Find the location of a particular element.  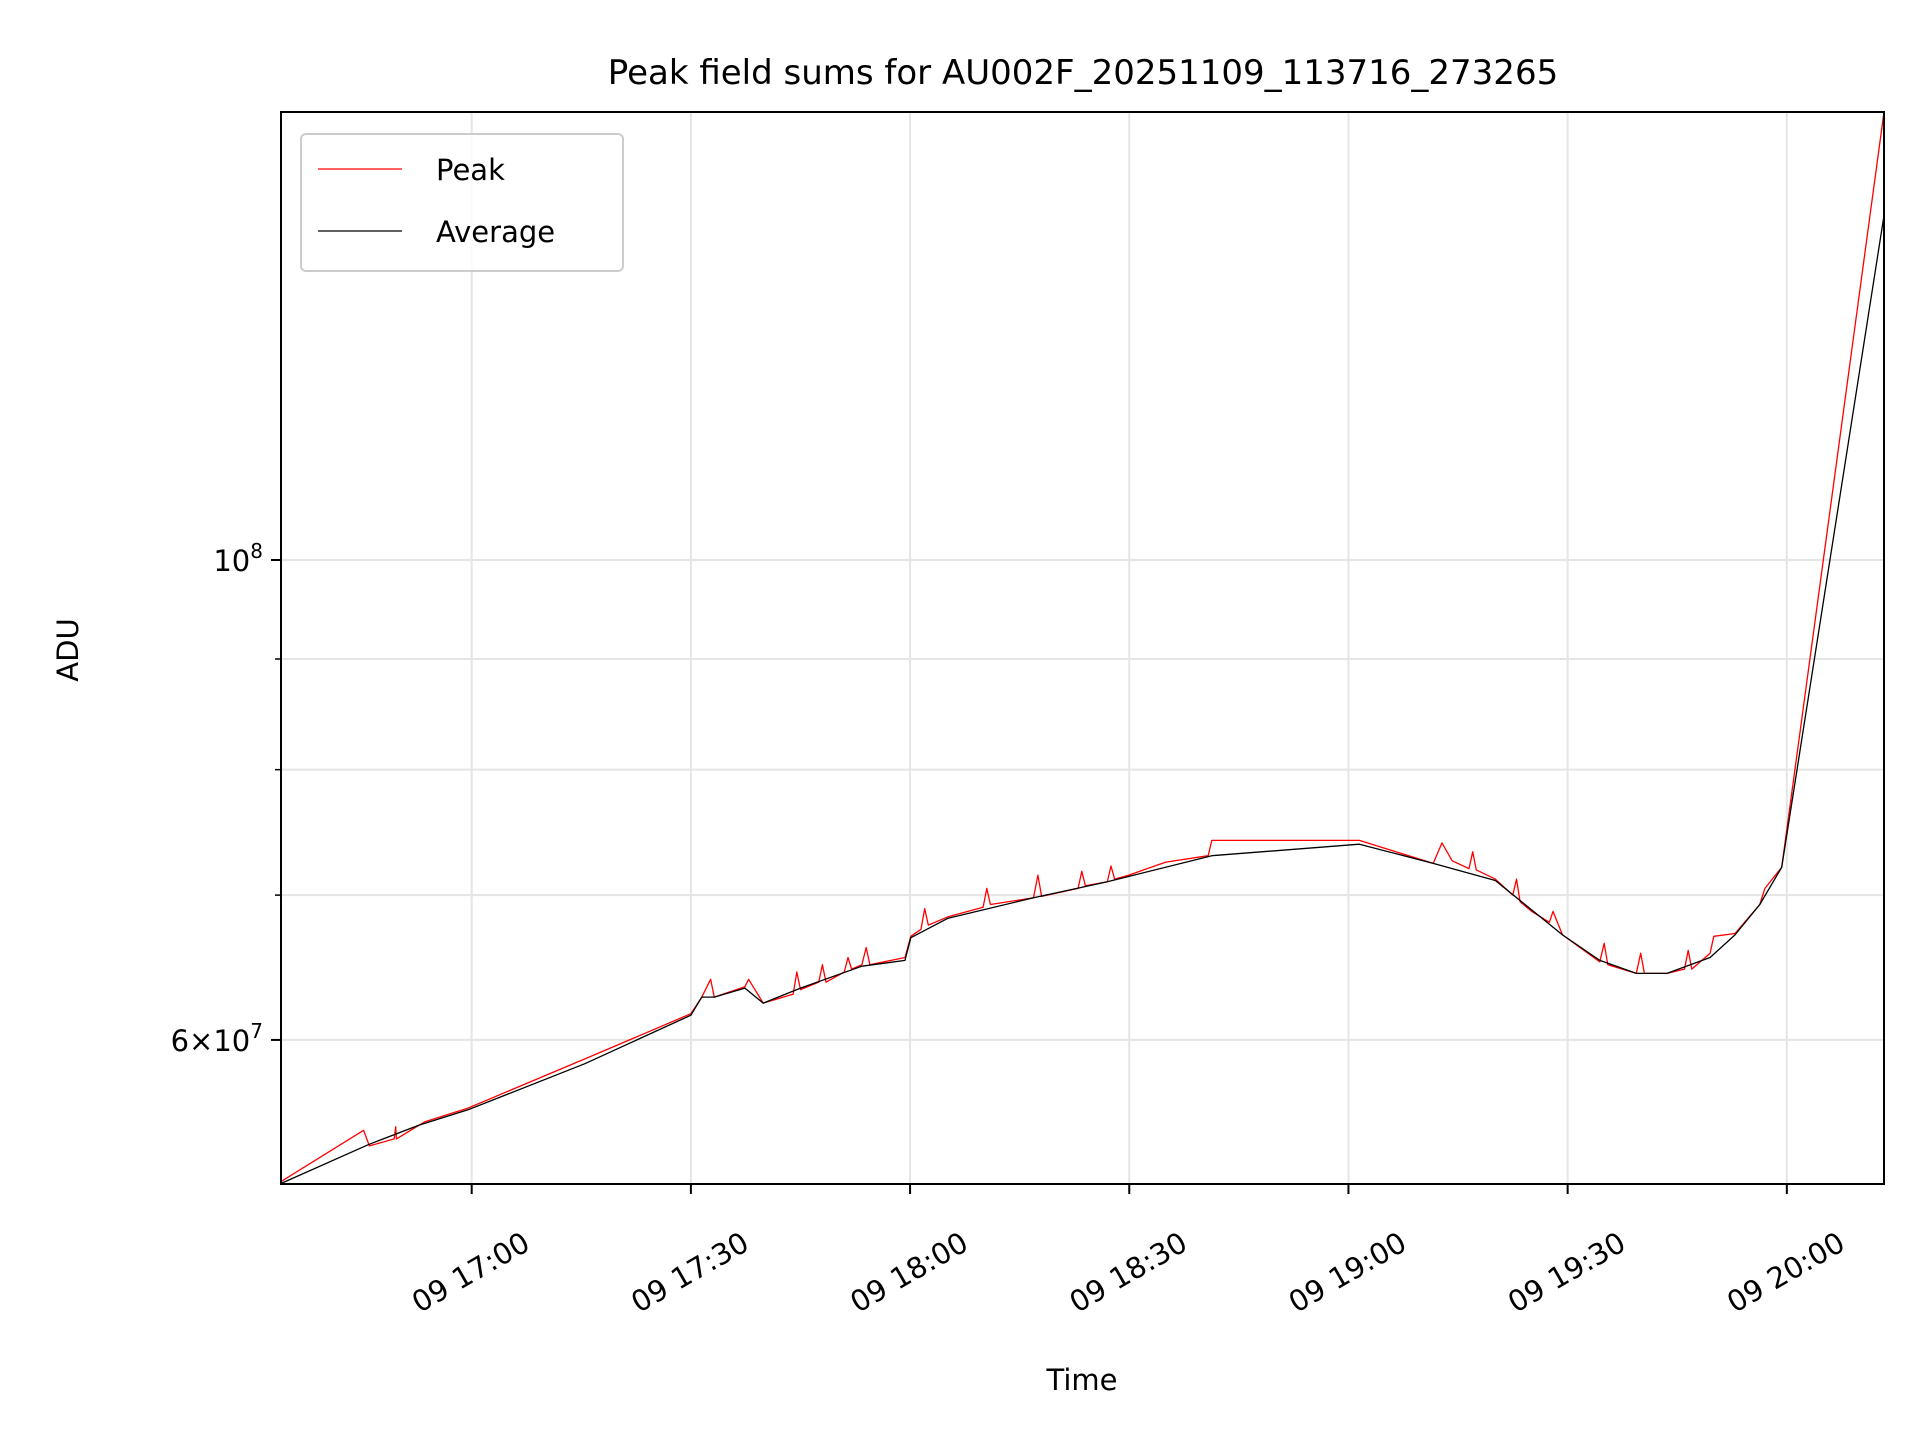

x-tick-label: 09 19:30 is located at coordinates (1566, 1272).